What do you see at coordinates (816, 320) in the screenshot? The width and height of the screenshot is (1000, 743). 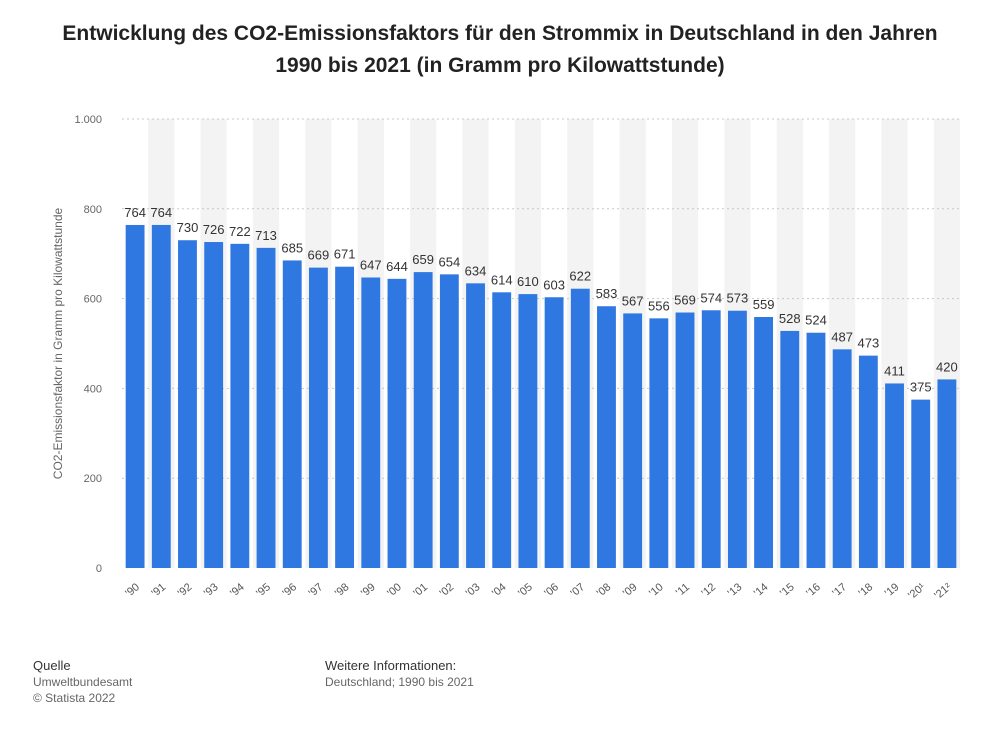 I see `data-label: 524` at bounding box center [816, 320].